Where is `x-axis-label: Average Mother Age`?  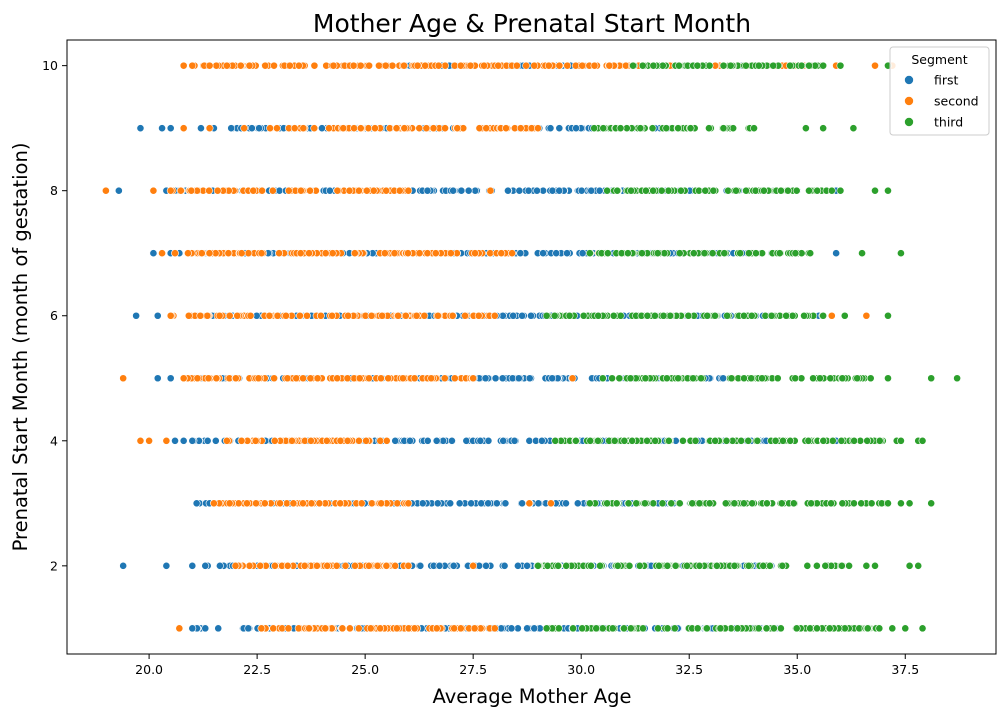 x-axis-label: Average Mother Age is located at coordinates (532, 696).